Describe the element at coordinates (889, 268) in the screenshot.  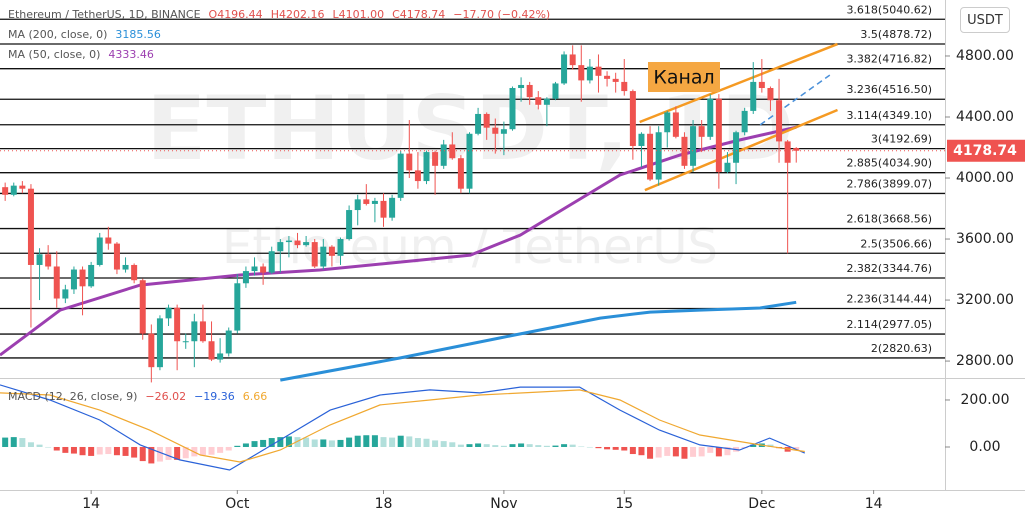
I see `fib-label: 2.382(3344.76)` at that location.